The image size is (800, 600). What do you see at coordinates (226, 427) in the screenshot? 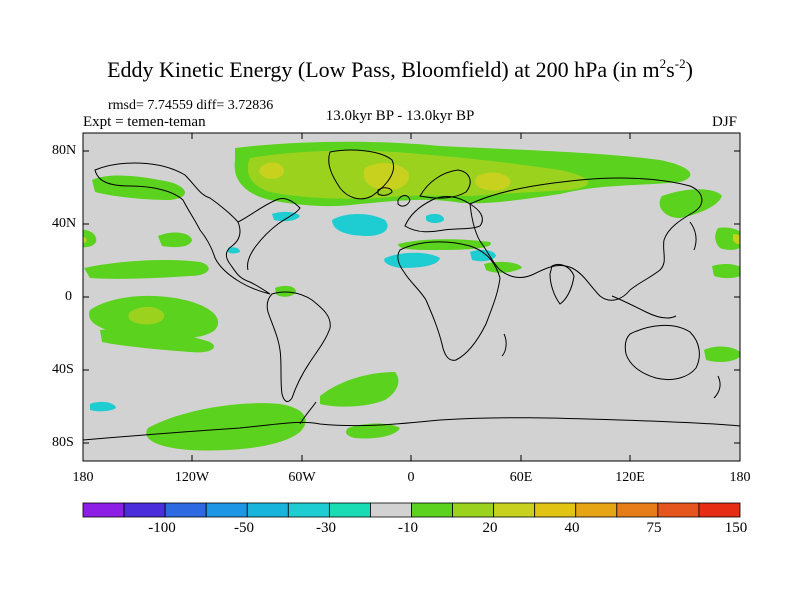
I see `contour-southern-pacific` at bounding box center [226, 427].